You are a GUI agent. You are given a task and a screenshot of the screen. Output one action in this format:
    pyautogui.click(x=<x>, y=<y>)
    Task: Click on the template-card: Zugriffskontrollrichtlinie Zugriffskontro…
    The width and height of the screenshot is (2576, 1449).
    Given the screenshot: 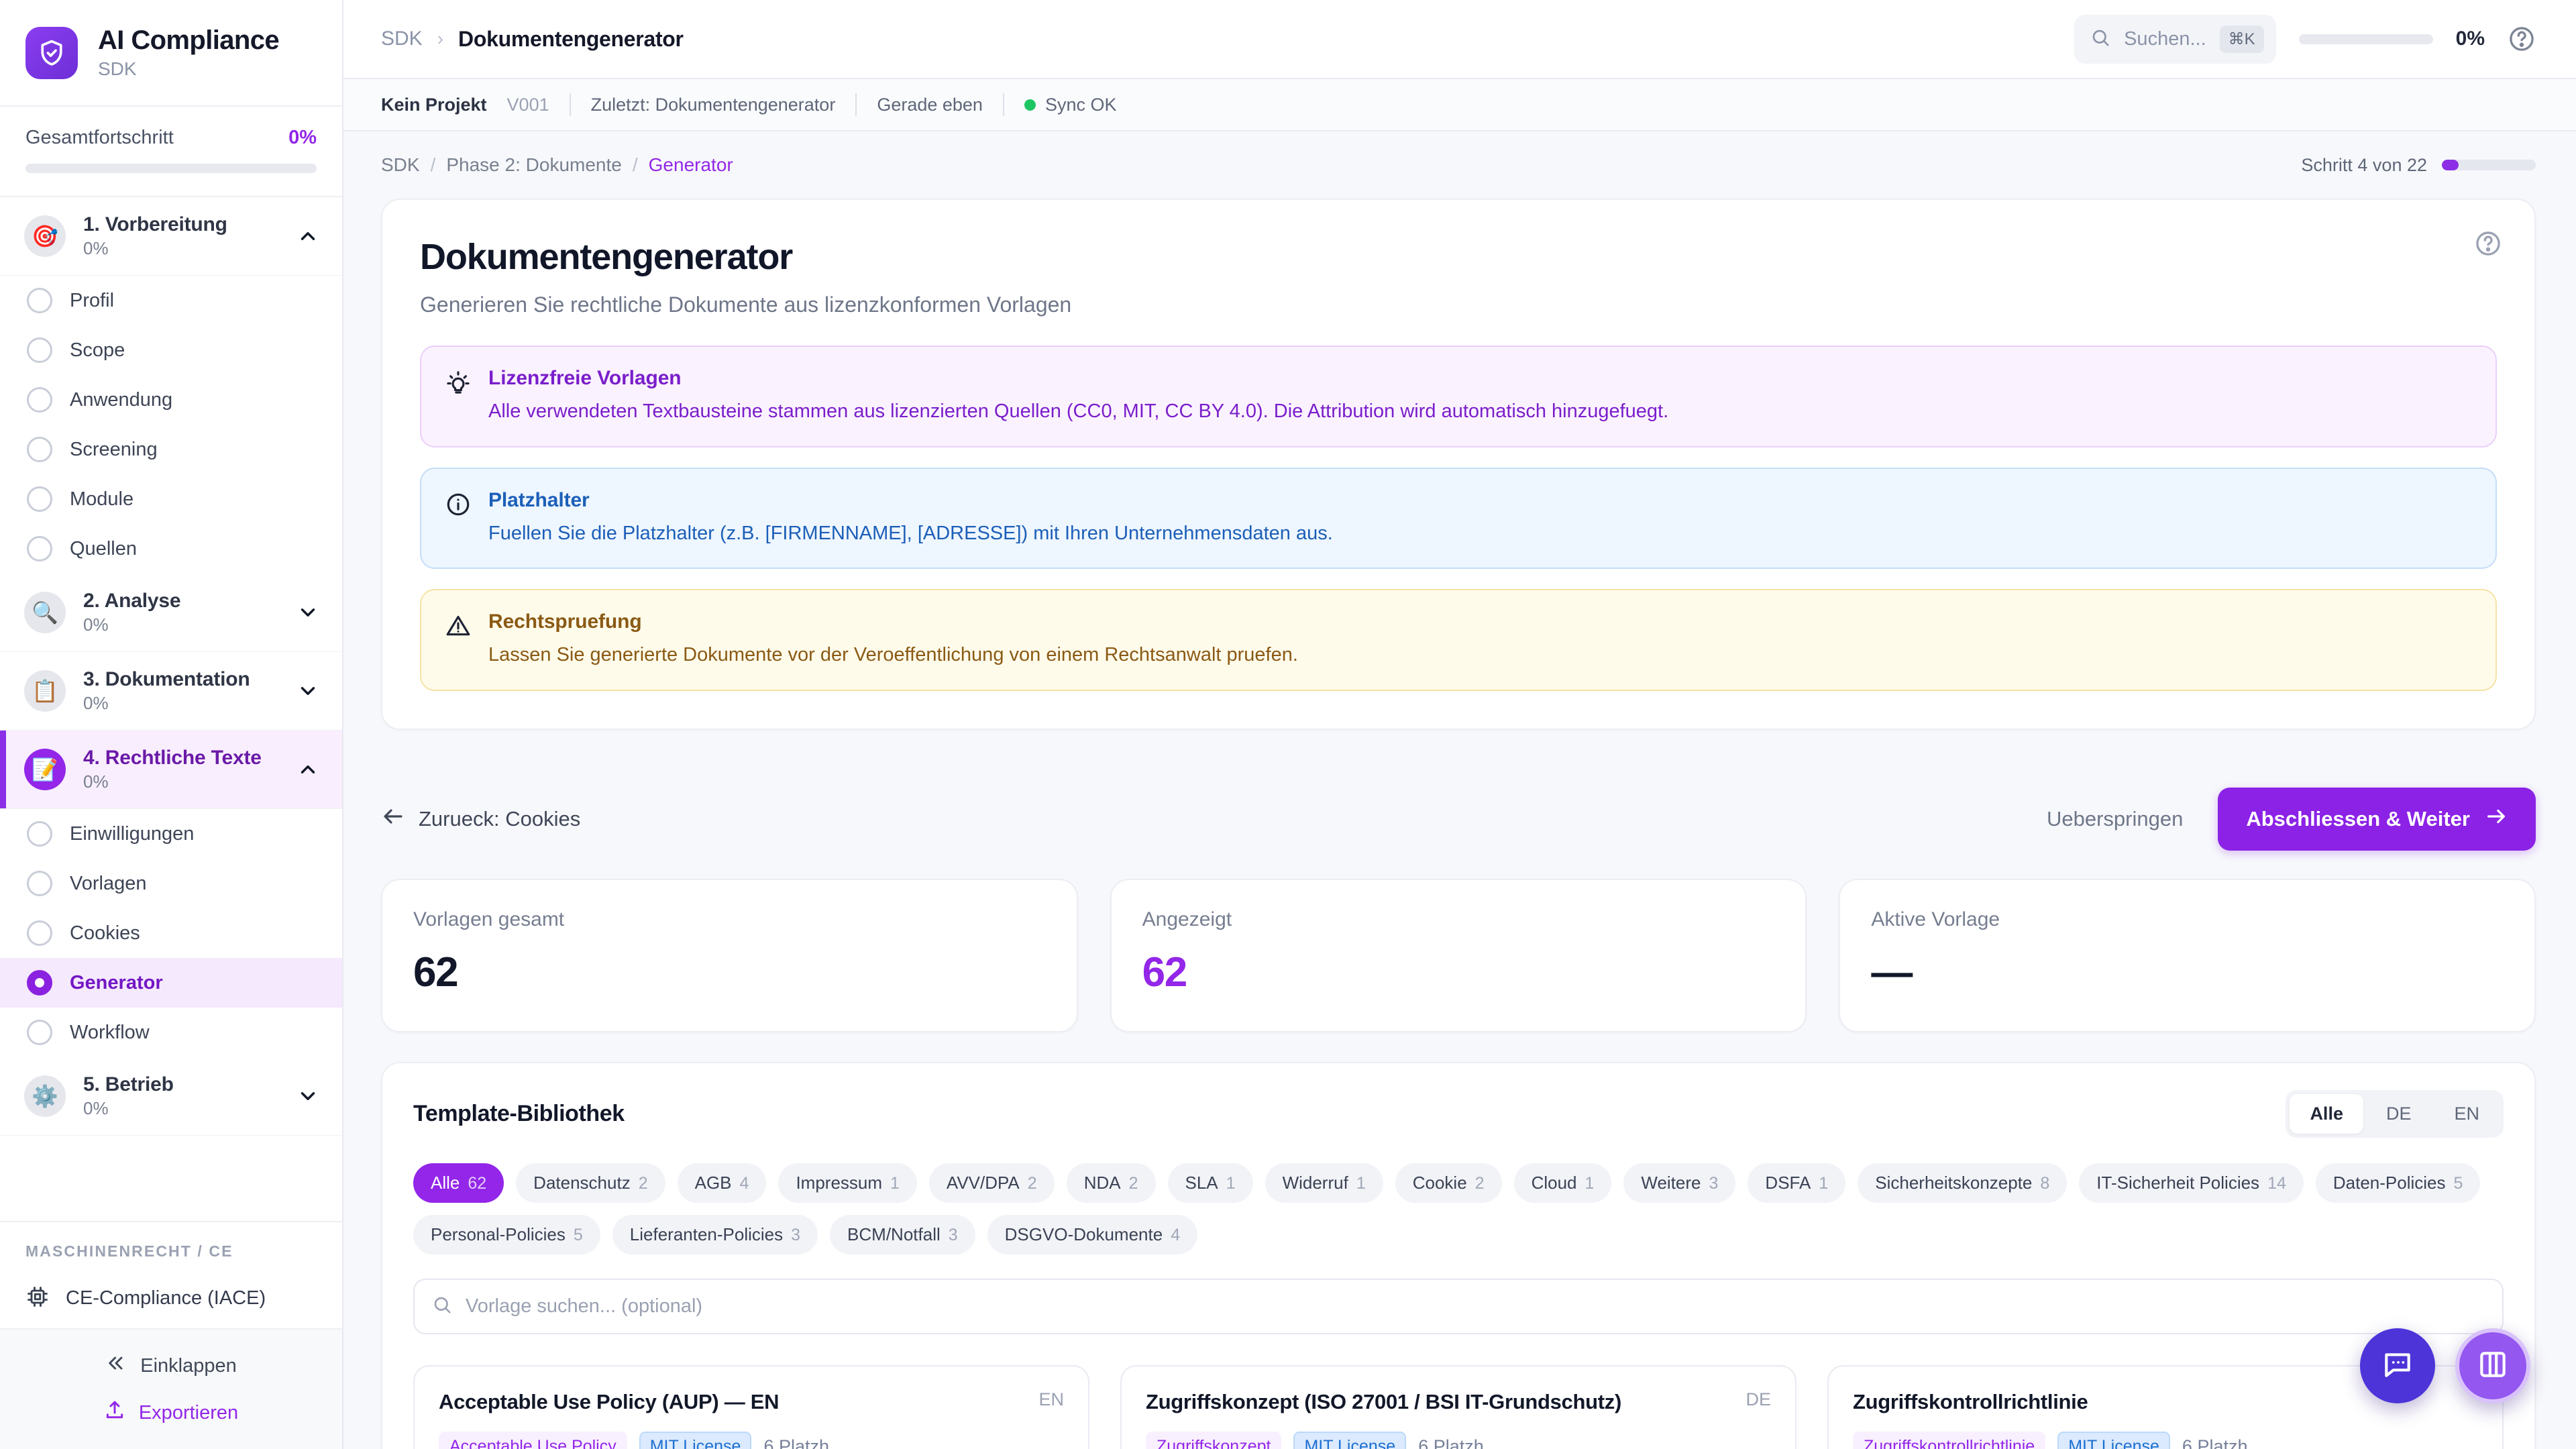 What is the action you would take?
    pyautogui.click(x=2165, y=1407)
    